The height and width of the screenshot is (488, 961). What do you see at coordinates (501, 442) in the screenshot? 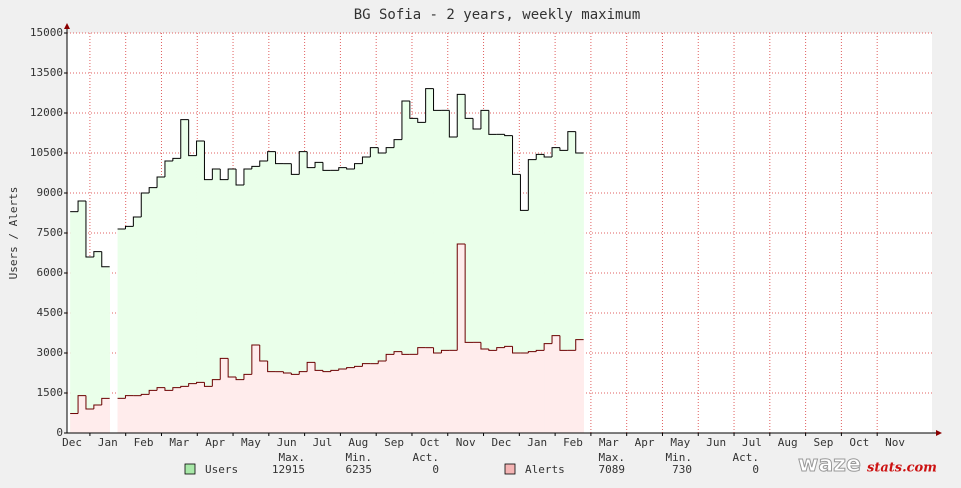
I see `x-tick-label: Dec` at bounding box center [501, 442].